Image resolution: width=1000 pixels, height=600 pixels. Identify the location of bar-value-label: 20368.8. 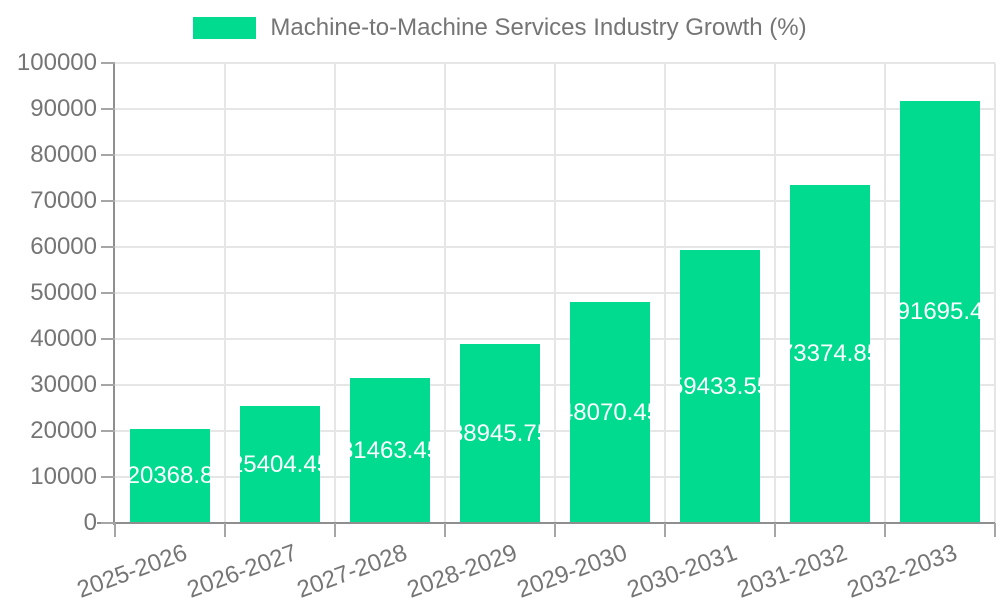
(170, 475).